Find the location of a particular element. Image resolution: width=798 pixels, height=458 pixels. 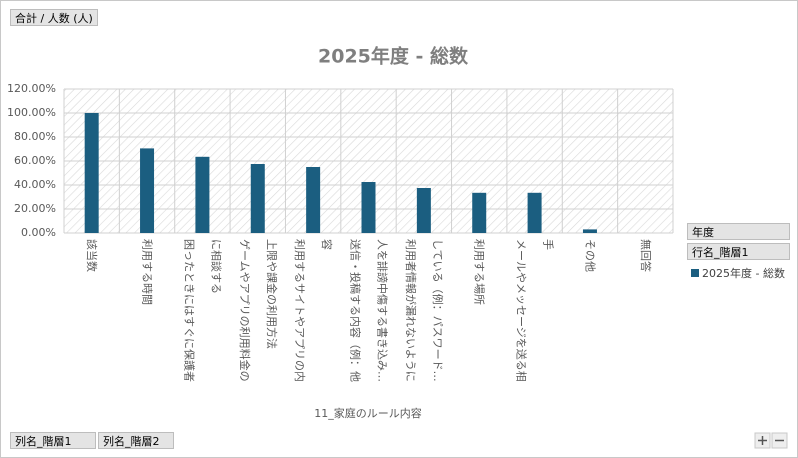

x-tick-label: 利用するサイトやアプリの内 容 is located at coordinates (313, 310).